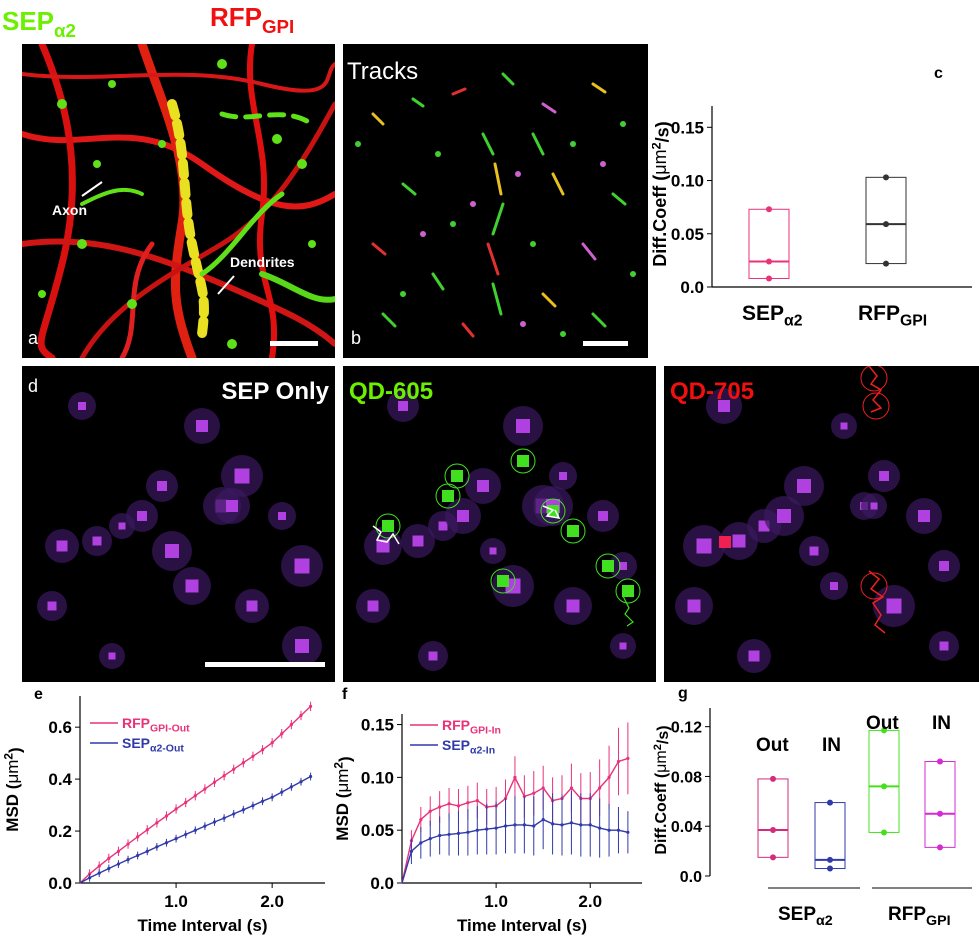 The image size is (979, 944). Describe the element at coordinates (265, 664) in the screenshot. I see `scale-bar-d` at that location.